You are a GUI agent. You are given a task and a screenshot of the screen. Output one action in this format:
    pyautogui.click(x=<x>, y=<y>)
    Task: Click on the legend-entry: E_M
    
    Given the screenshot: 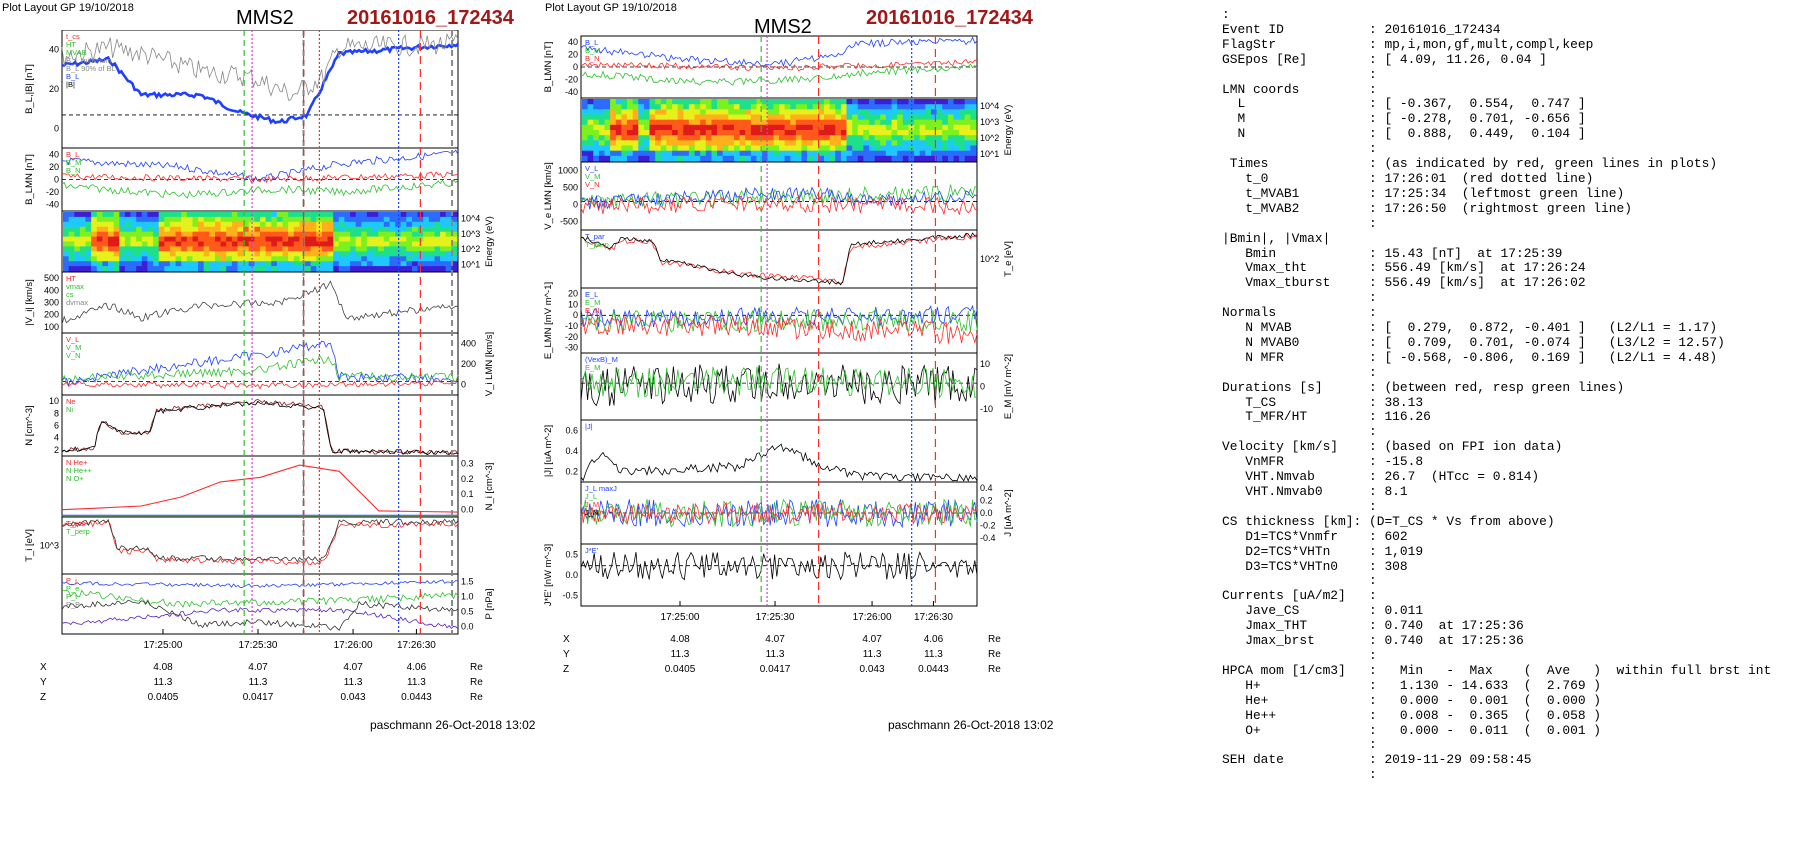 What is the action you would take?
    pyautogui.click(x=592, y=367)
    